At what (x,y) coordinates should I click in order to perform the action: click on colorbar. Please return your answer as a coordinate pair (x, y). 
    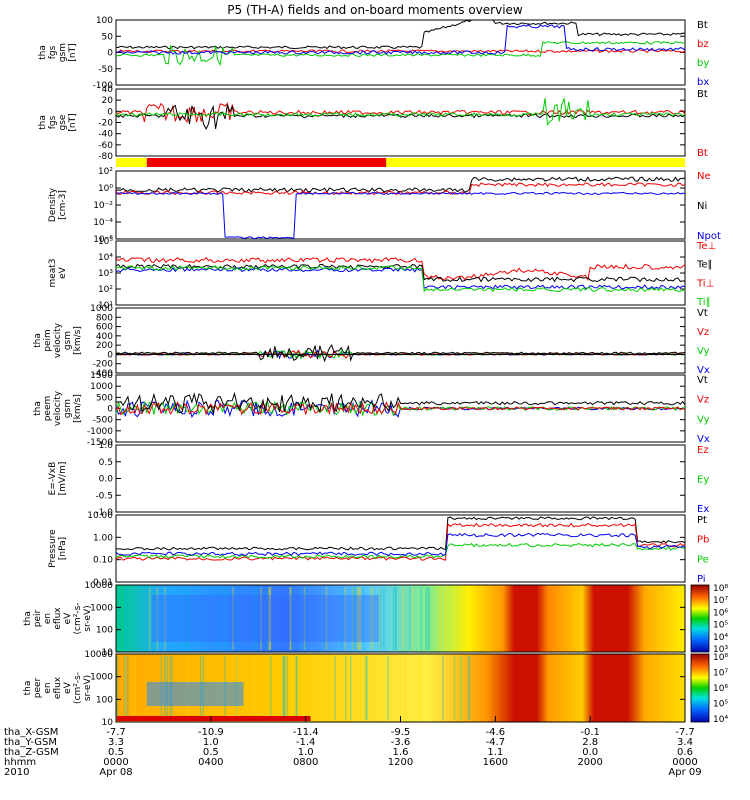
    Looking at the image, I should click on (700, 688).